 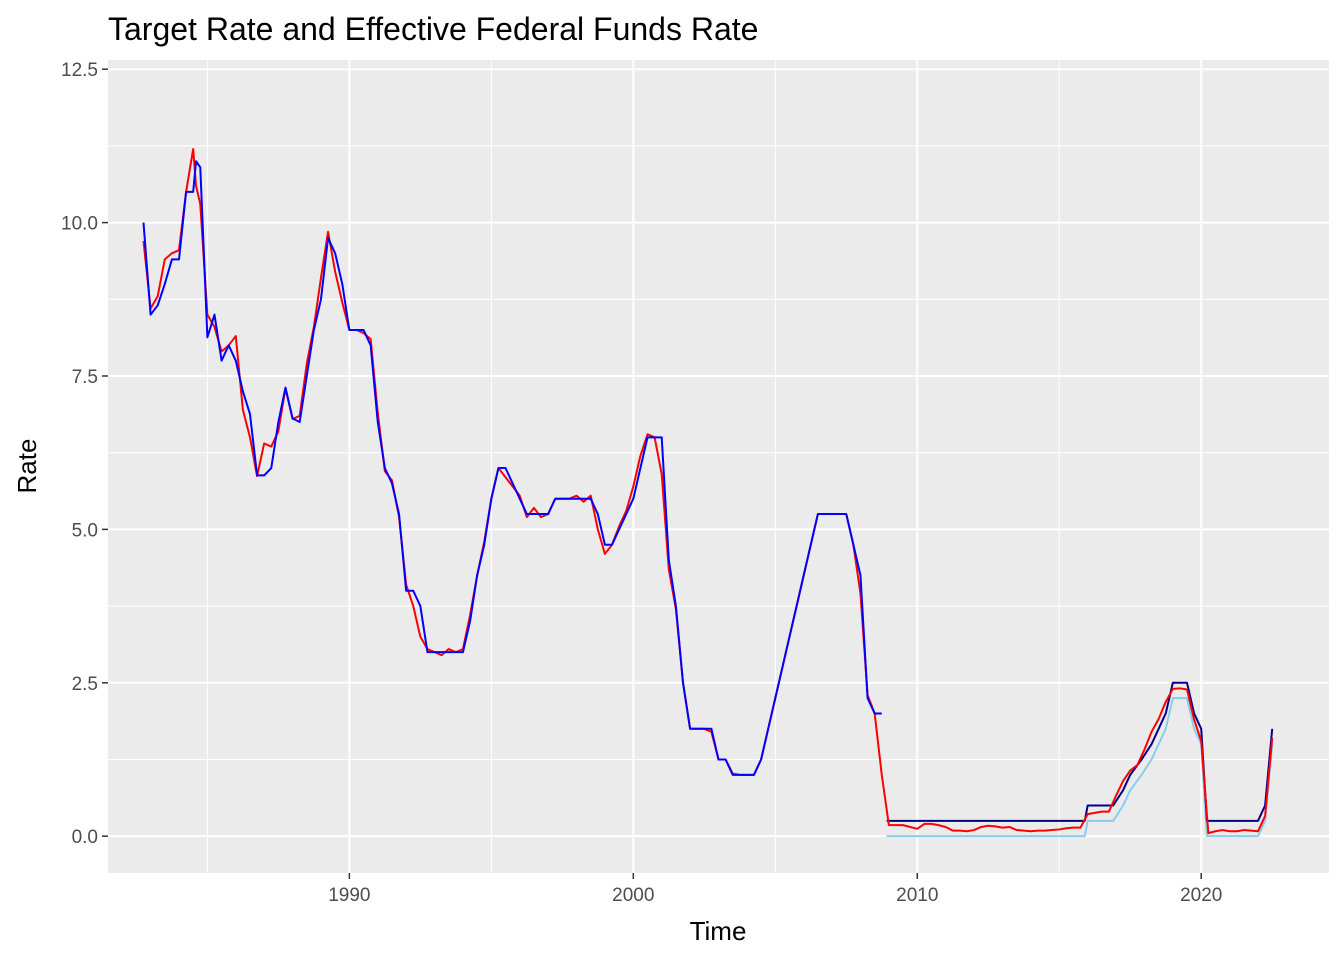 What do you see at coordinates (85, 837) in the screenshot?
I see `y-tick-label: 0.0` at bounding box center [85, 837].